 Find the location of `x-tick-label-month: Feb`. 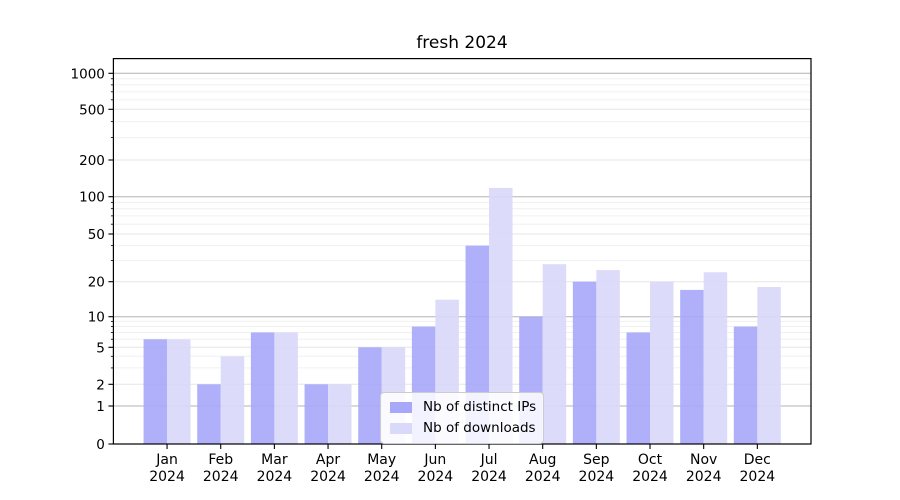

x-tick-label-month: Feb is located at coordinates (220, 460).